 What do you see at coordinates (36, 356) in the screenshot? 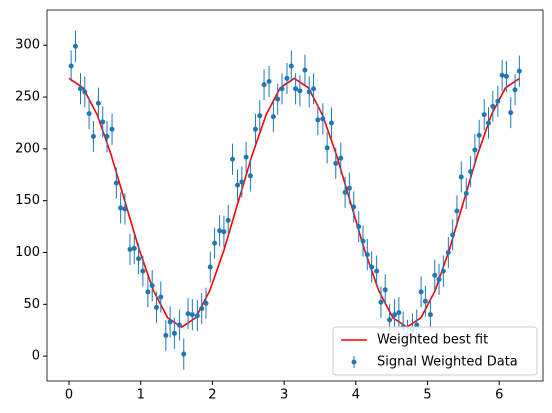
I see `y-tick-label: 0` at bounding box center [36, 356].